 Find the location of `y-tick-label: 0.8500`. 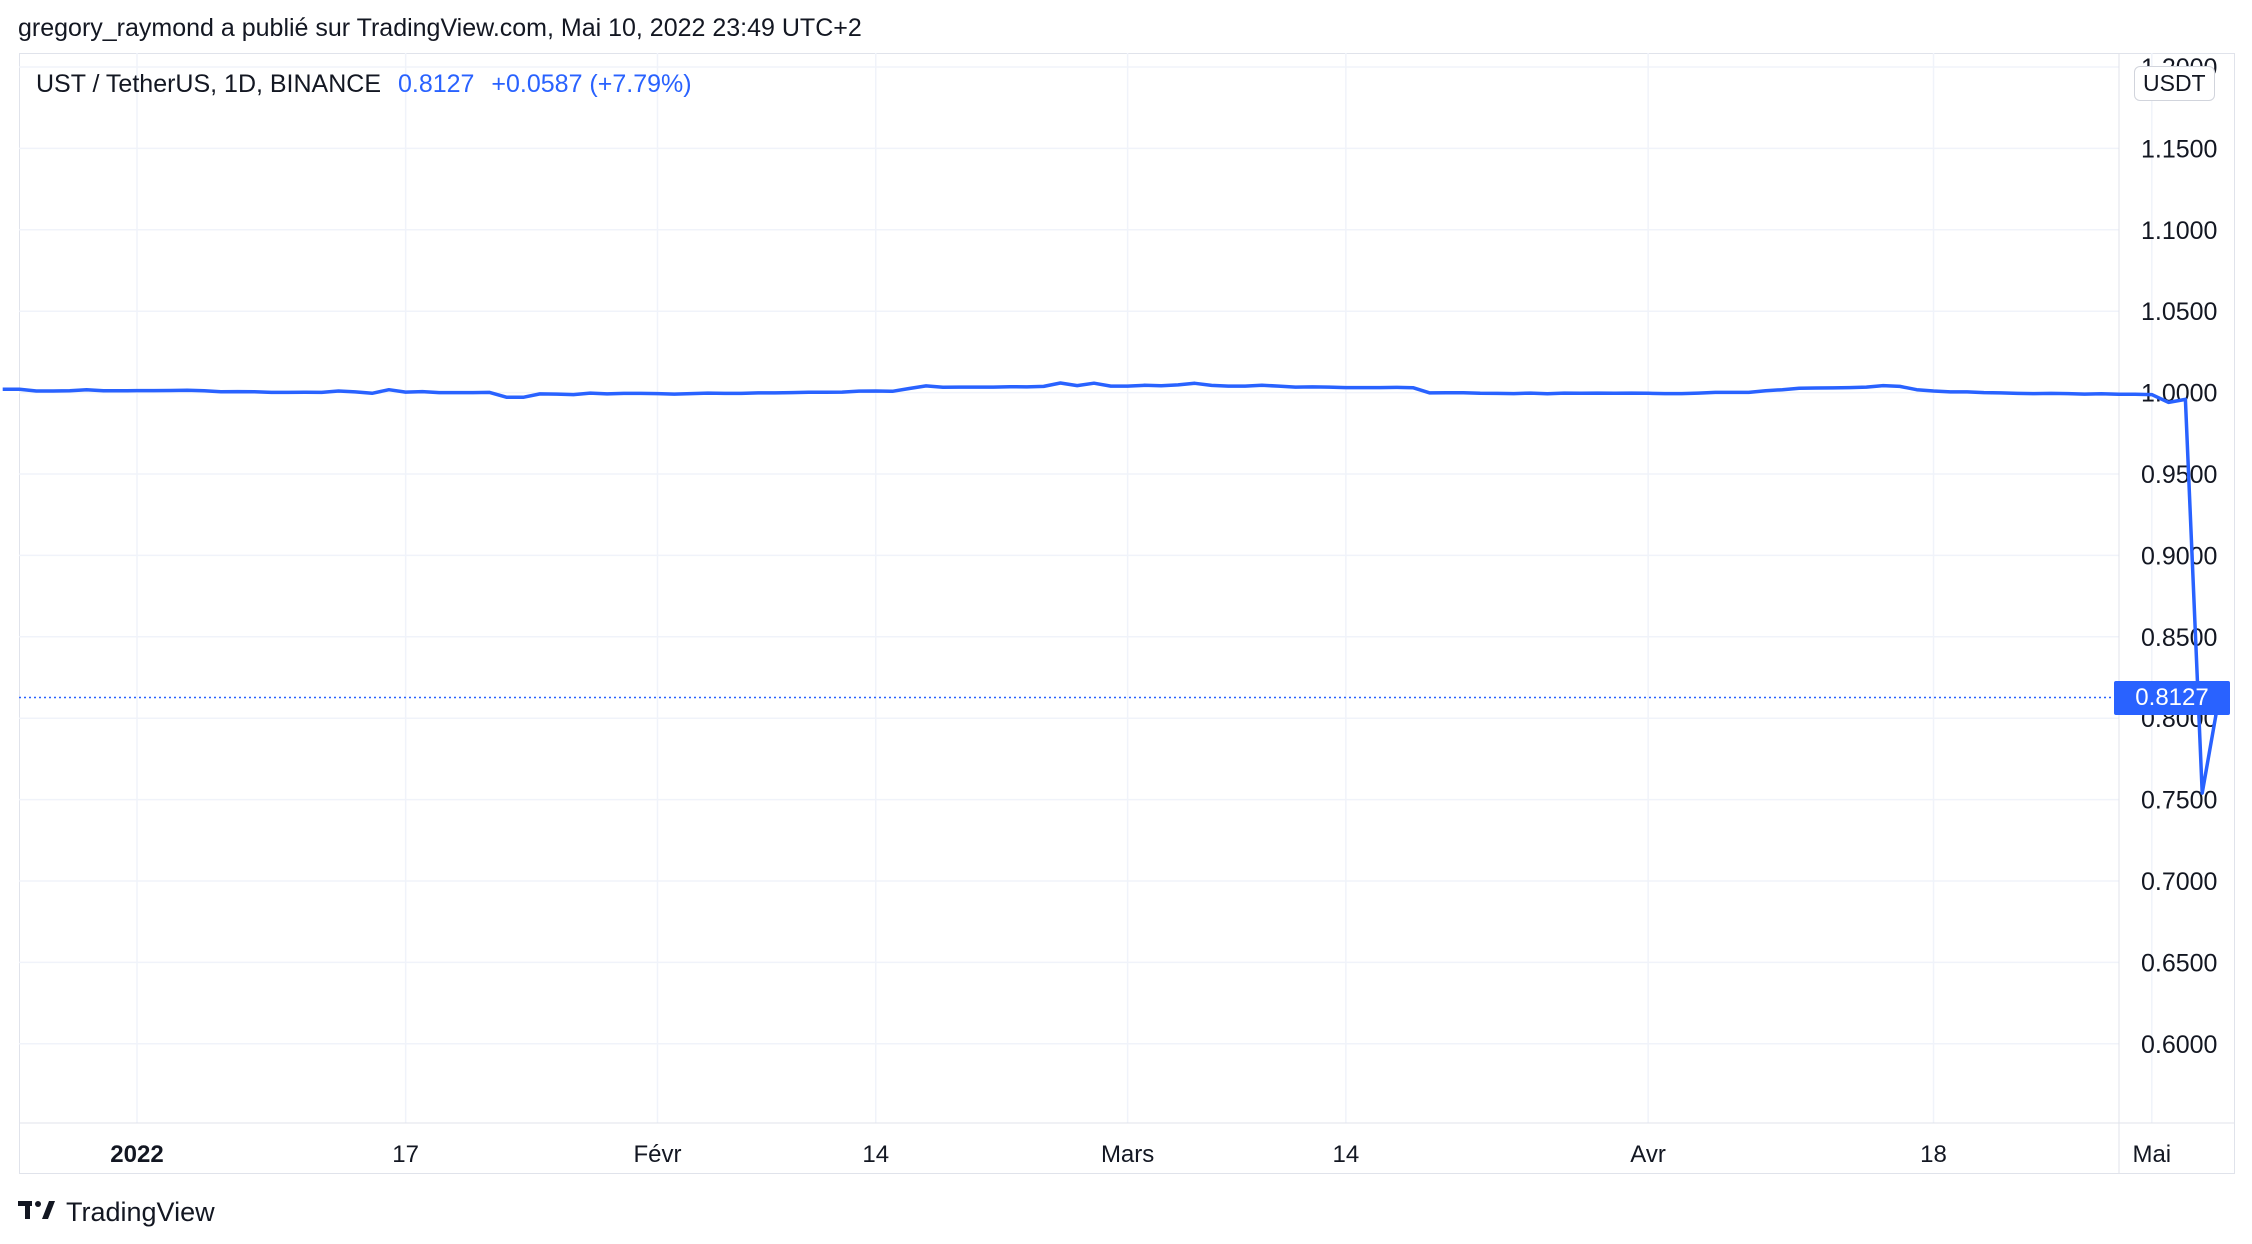

y-tick-label: 0.8500 is located at coordinates (2179, 638).